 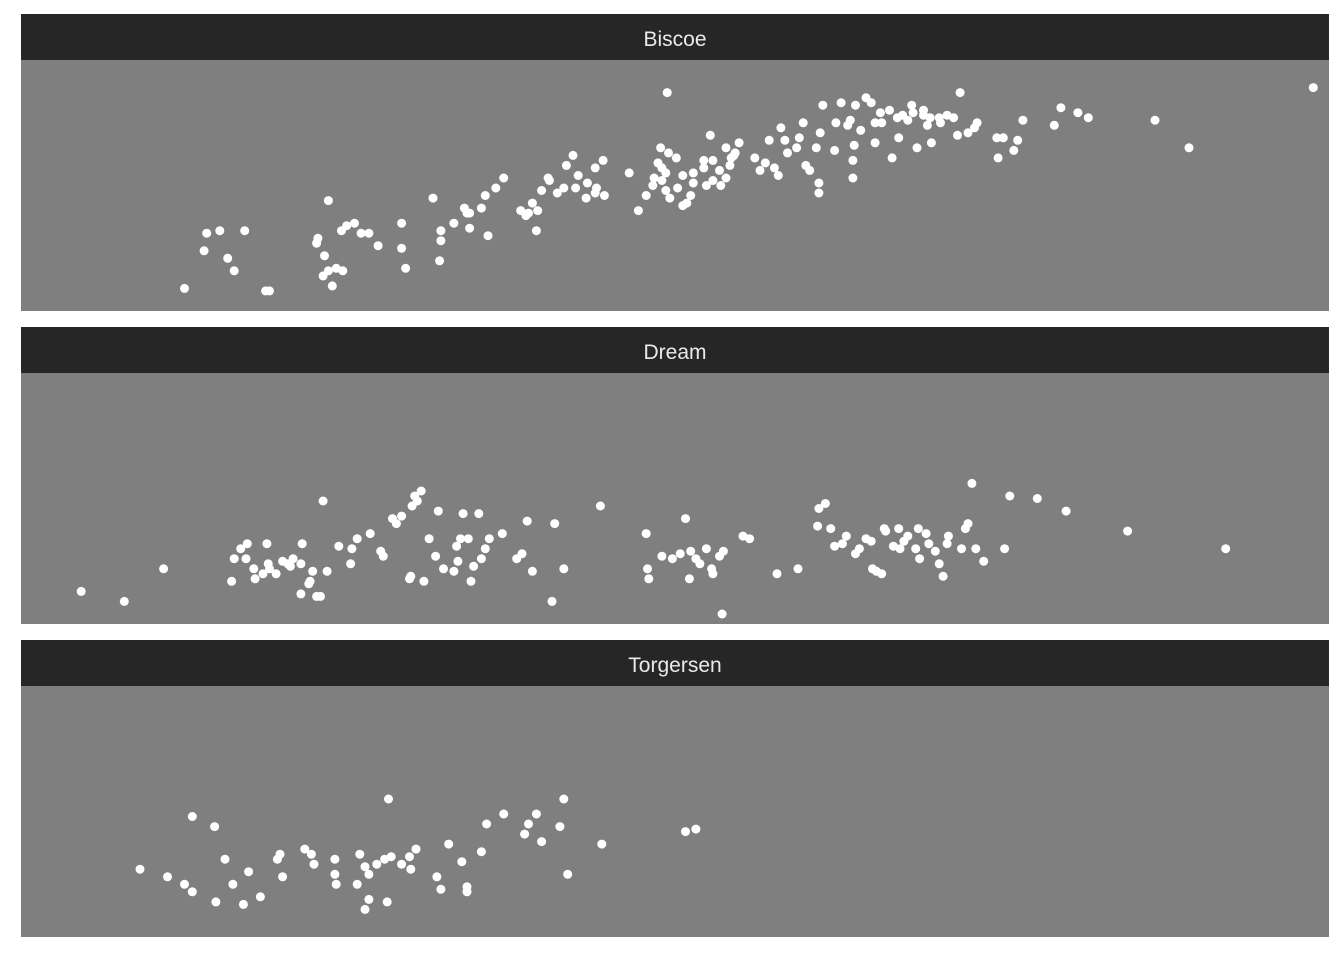 What do you see at coordinates (675, 350) in the screenshot?
I see `facet-strip-dream` at bounding box center [675, 350].